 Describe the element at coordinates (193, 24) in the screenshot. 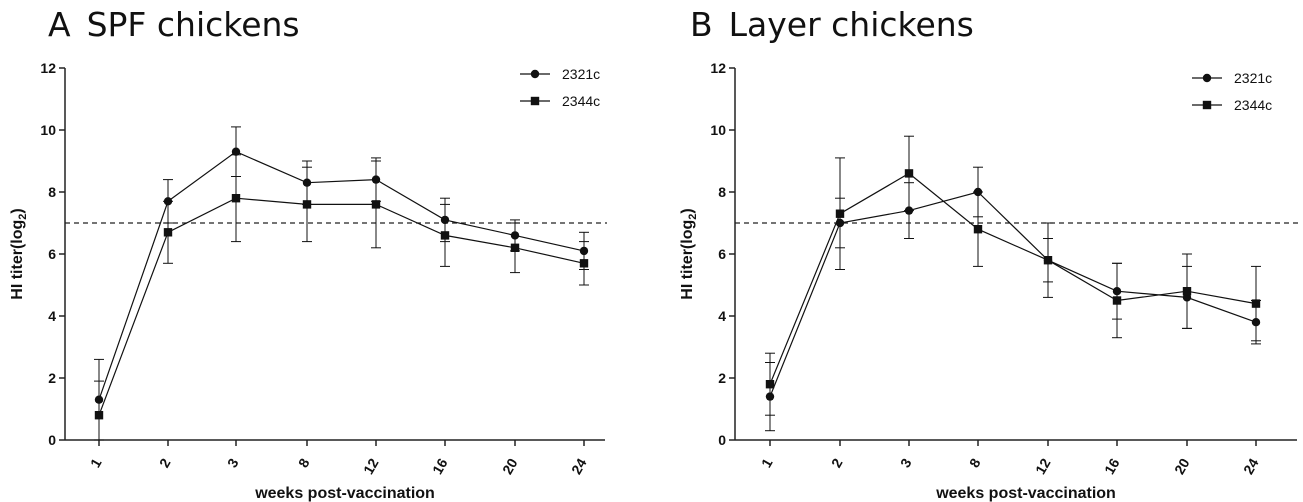

I see `panel-title-text: SPF chickens` at that location.